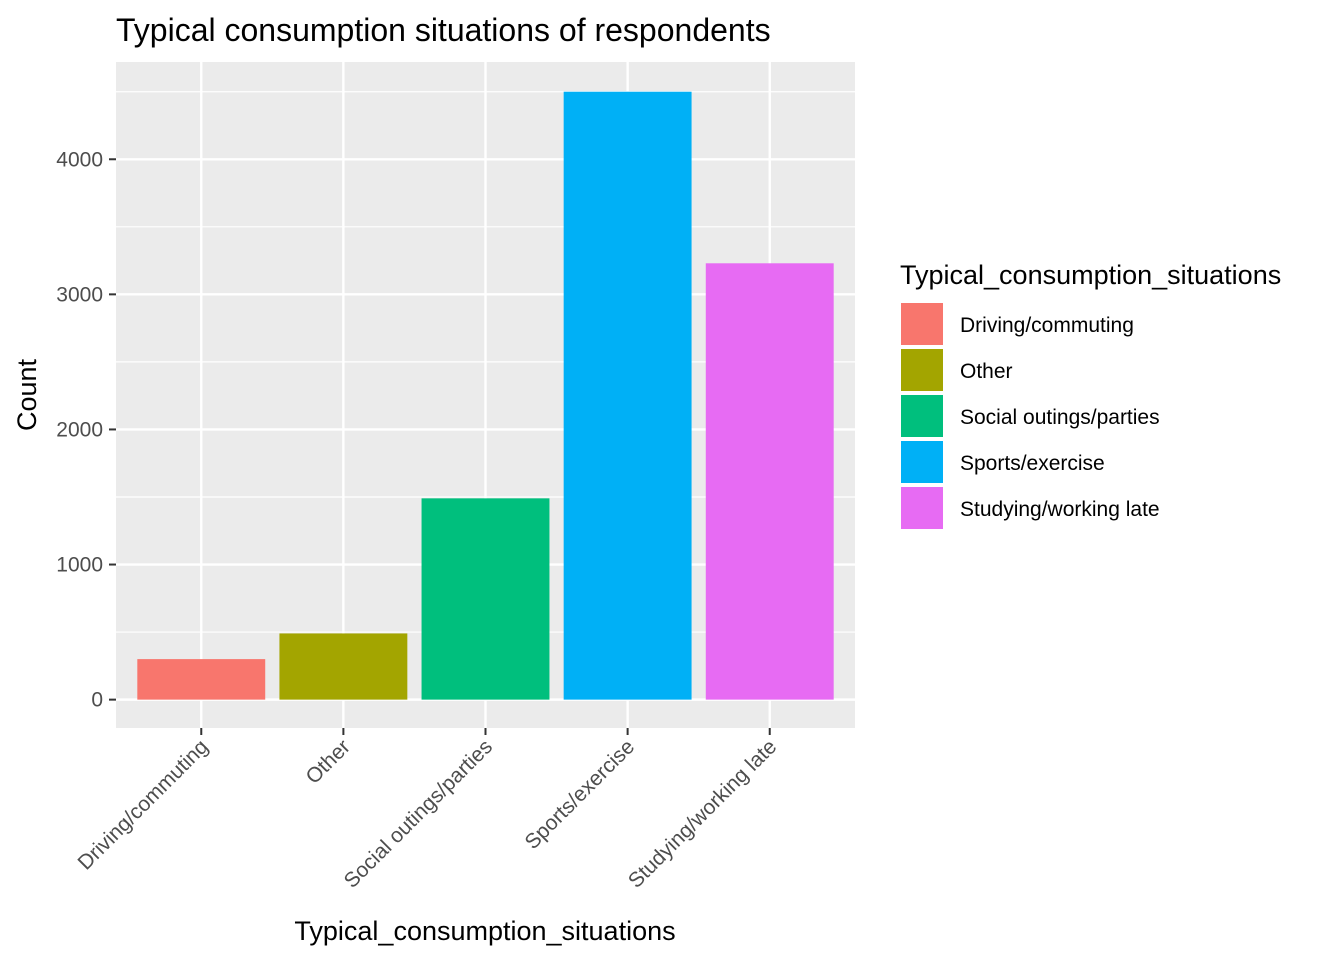  What do you see at coordinates (580, 794) in the screenshot?
I see `x-tick-label: Sports/exercise` at bounding box center [580, 794].